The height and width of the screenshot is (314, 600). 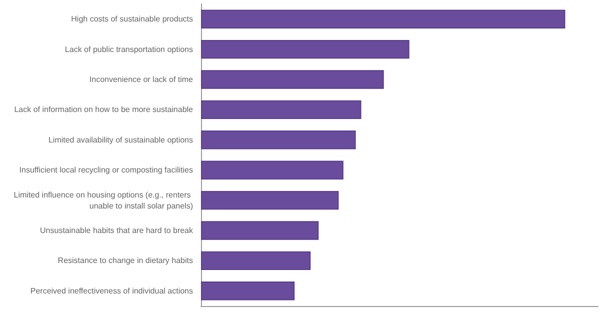 I want to click on y-tick-label: Lack of public transportation options, so click(x=128, y=49).